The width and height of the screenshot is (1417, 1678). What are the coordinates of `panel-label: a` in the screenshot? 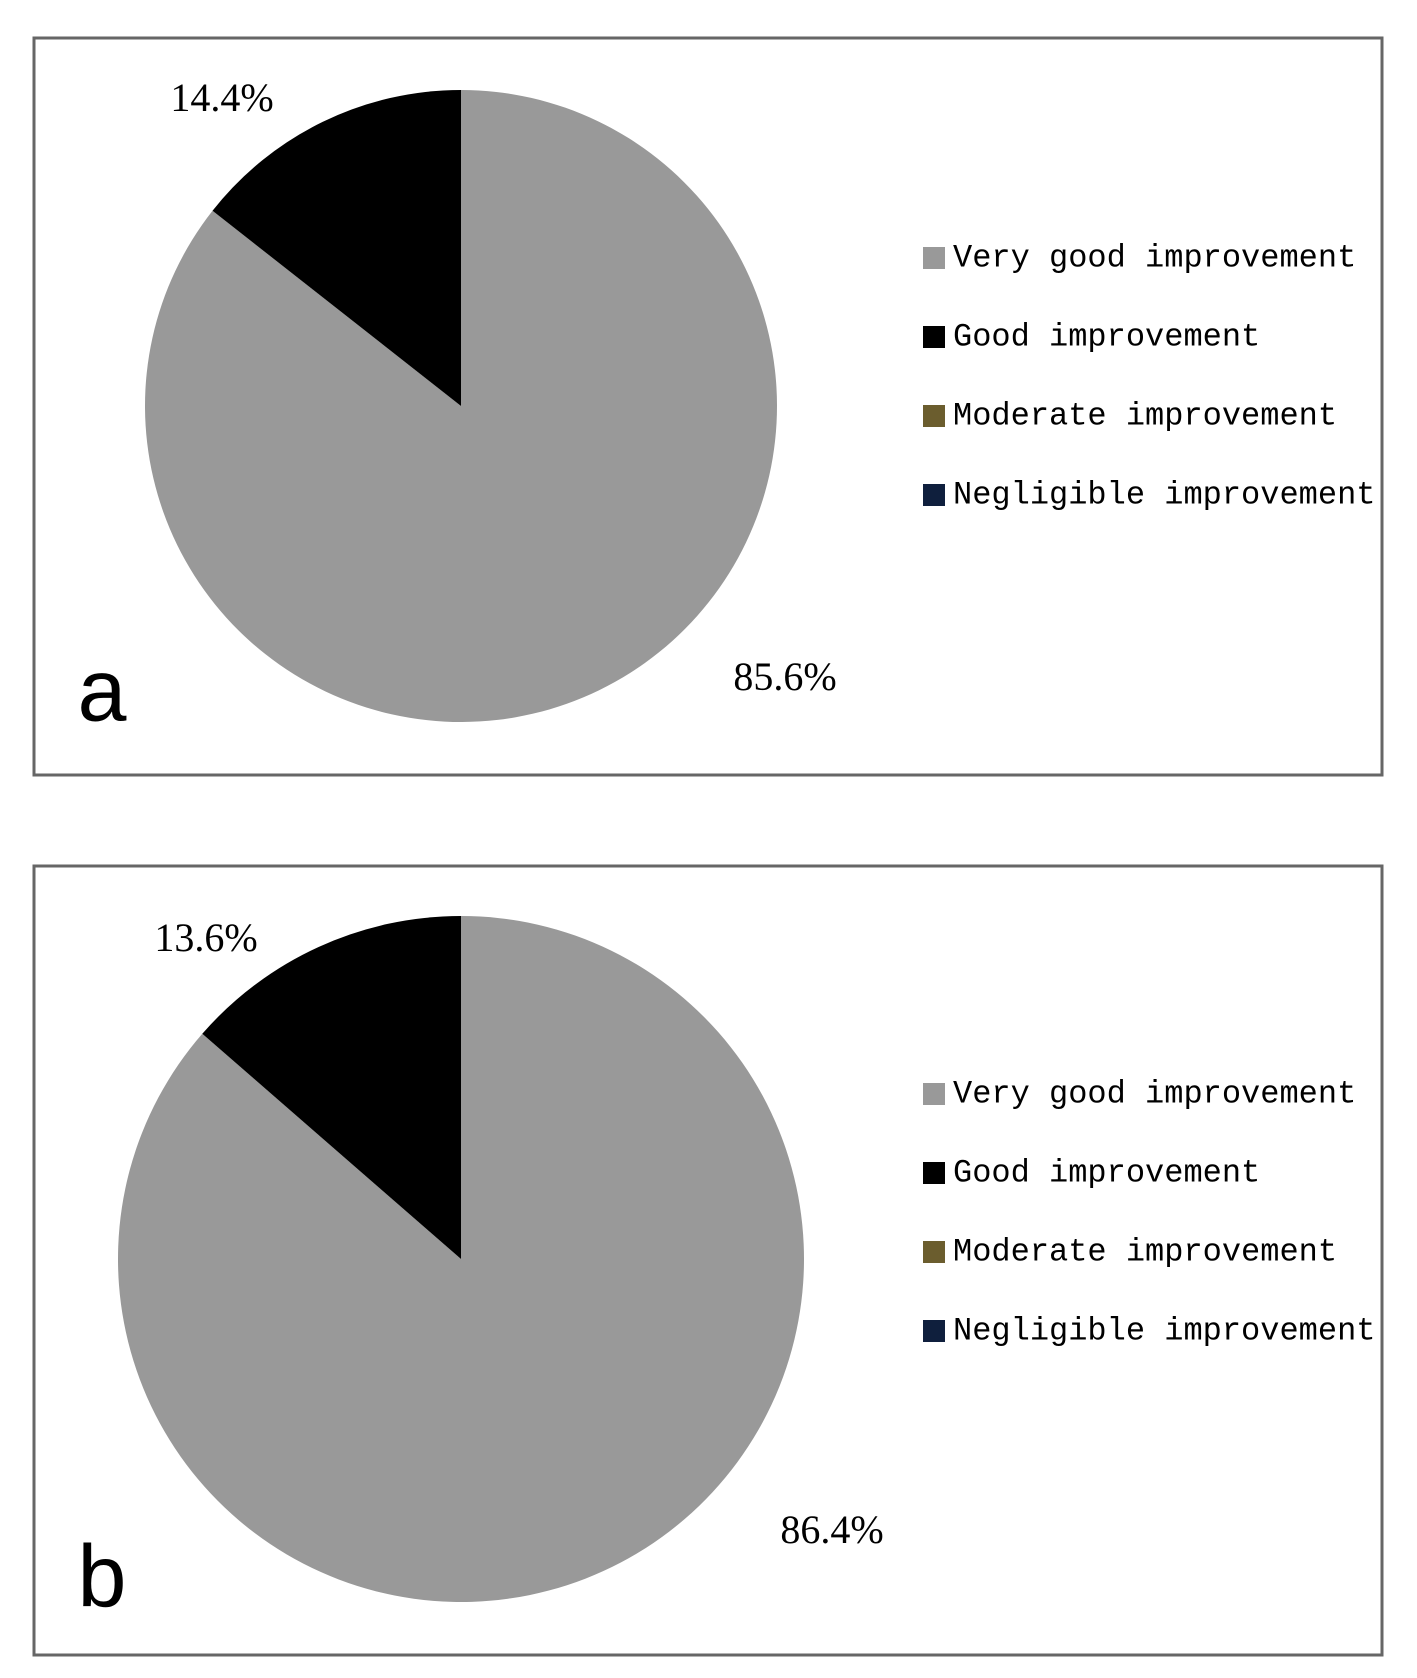 It's located at (102, 689).